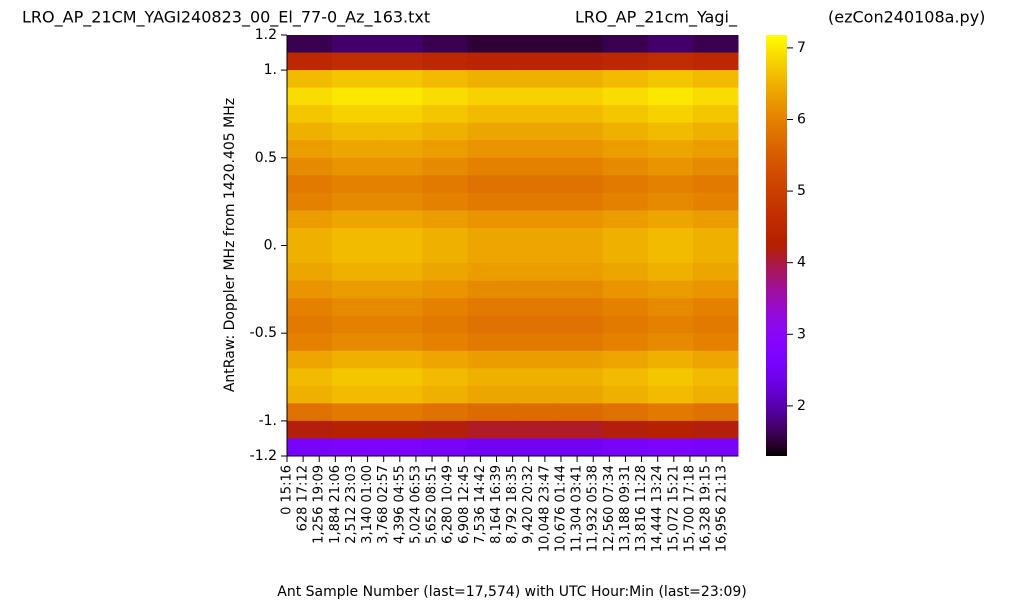 This screenshot has height=612, width=1024. What do you see at coordinates (577, 508) in the screenshot?
I see `x-tick-label: 11,304 03:41` at bounding box center [577, 508].